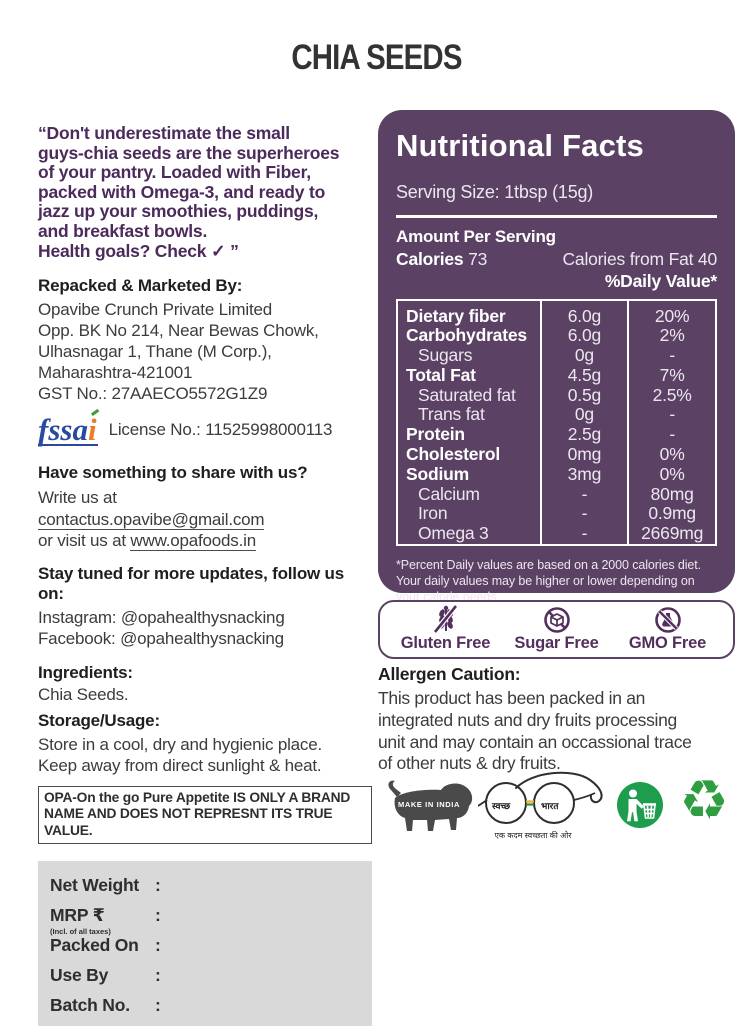  Describe the element at coordinates (671, 395) in the screenshot. I see `nutrient-daily-value: 2.5%` at that location.